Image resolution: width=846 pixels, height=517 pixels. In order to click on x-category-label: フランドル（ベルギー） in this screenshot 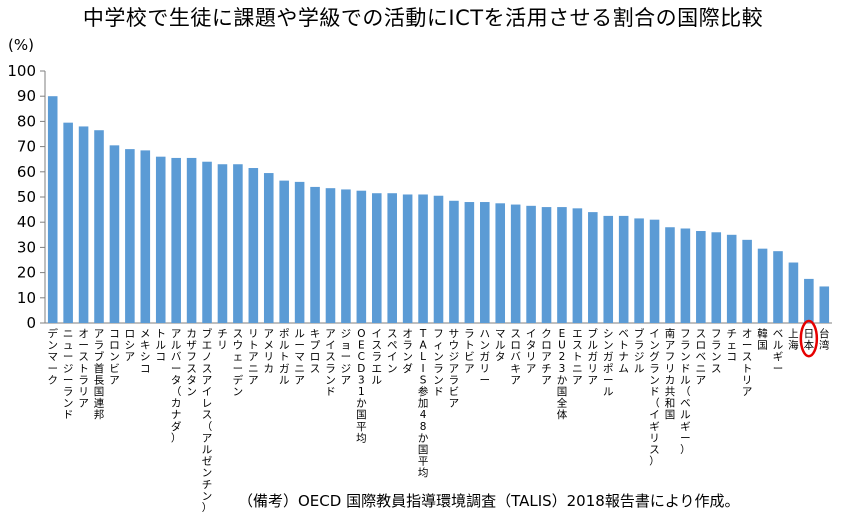, I will do `click(685, 392)`.